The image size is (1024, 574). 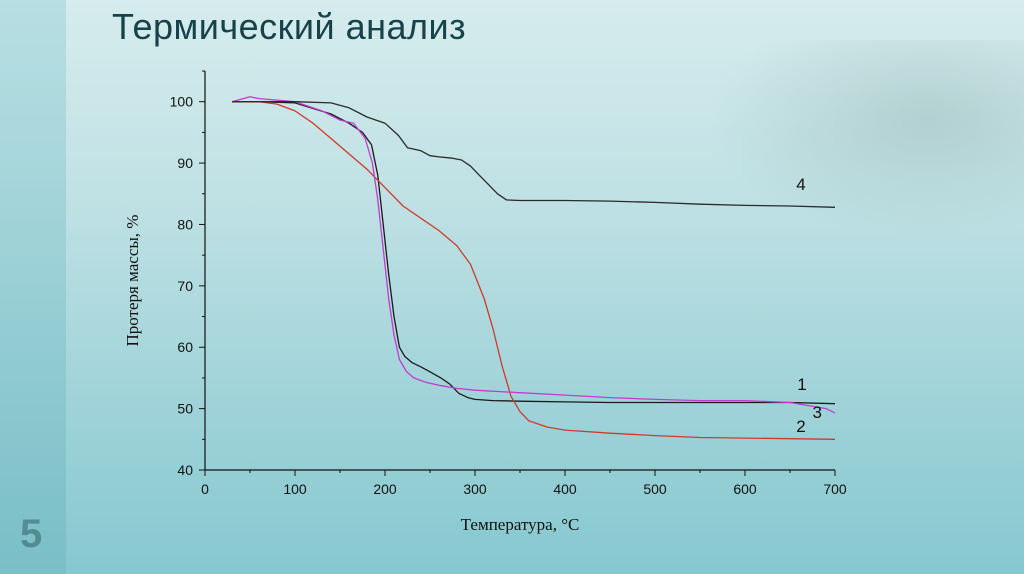 What do you see at coordinates (185, 224) in the screenshot?
I see `y-tick-label: 80` at bounding box center [185, 224].